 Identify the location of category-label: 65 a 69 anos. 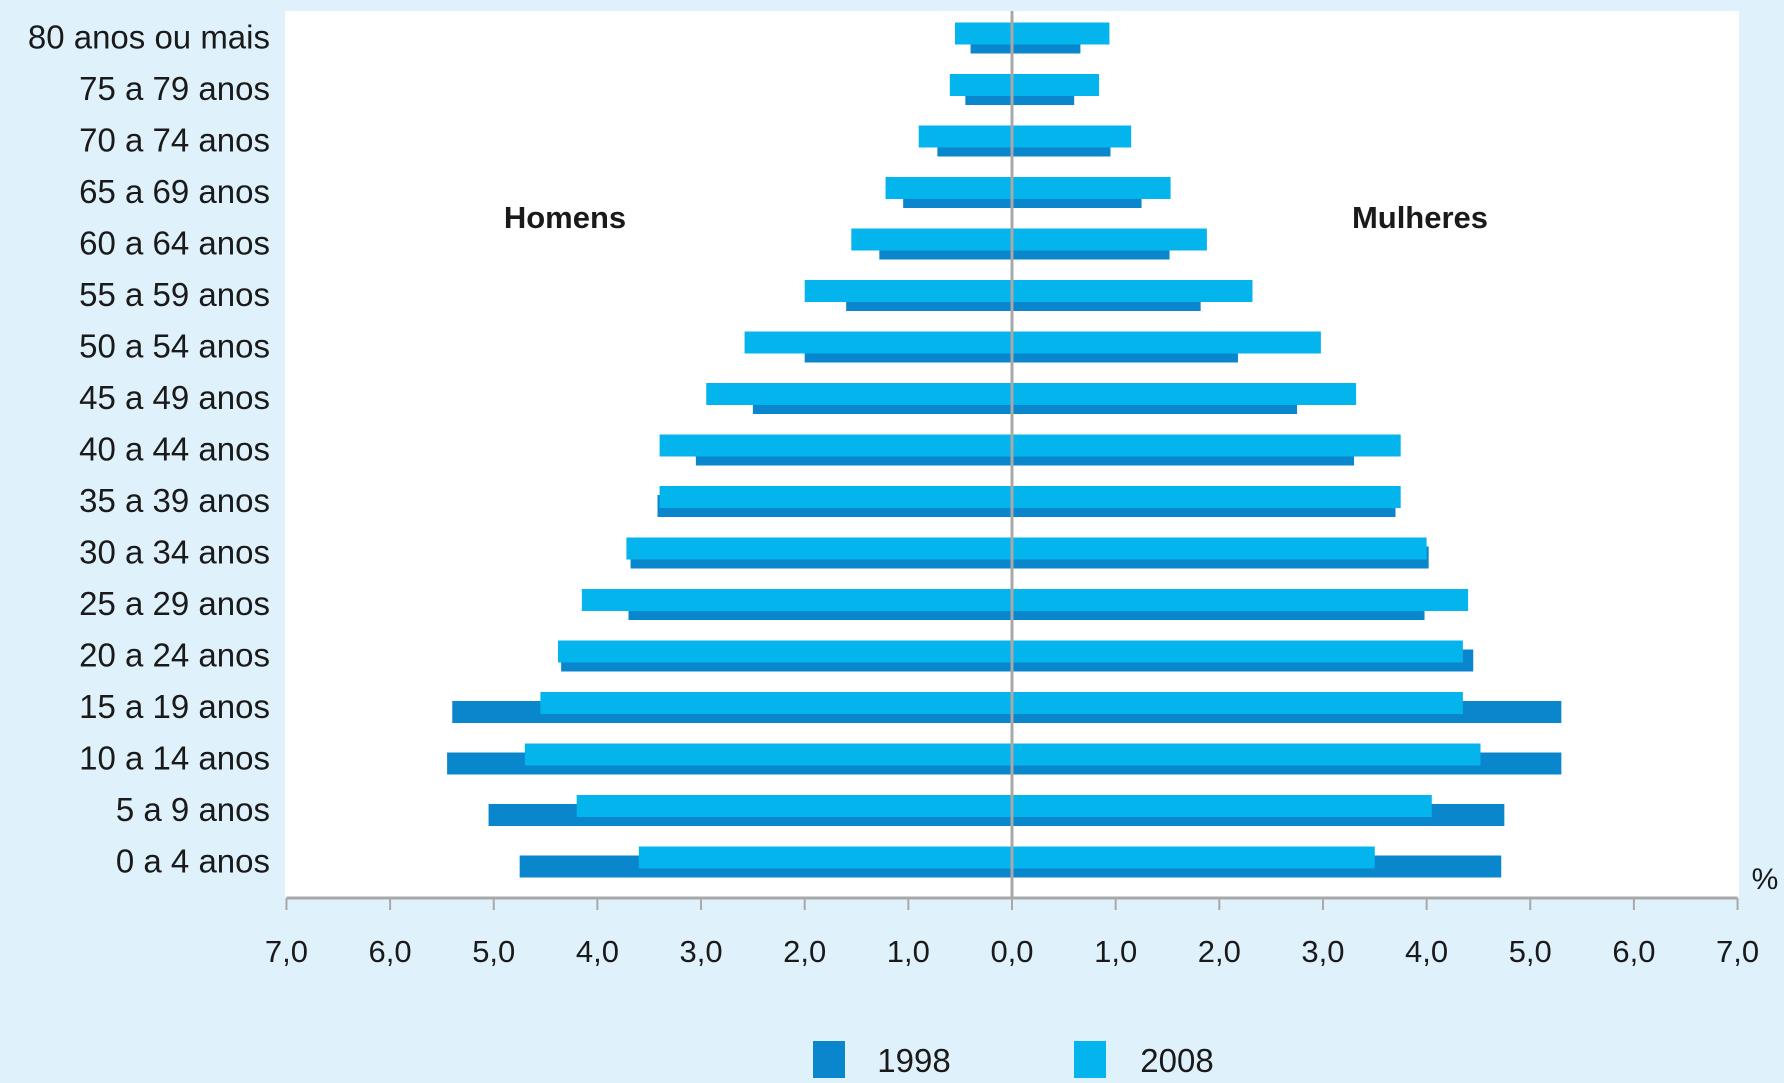
(174, 191).